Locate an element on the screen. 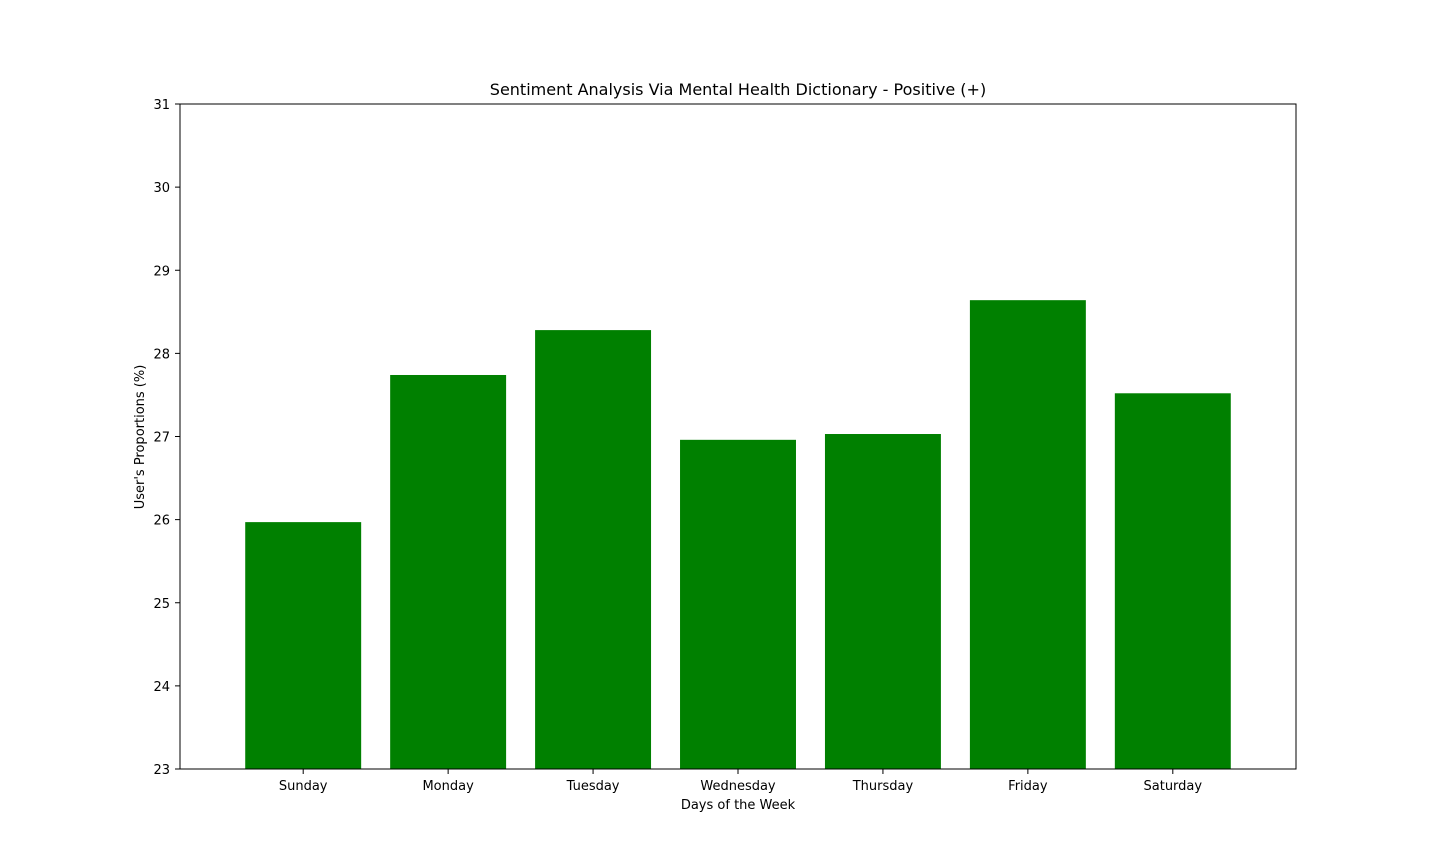 This screenshot has height=868, width=1440. bar-thursday is located at coordinates (882, 601).